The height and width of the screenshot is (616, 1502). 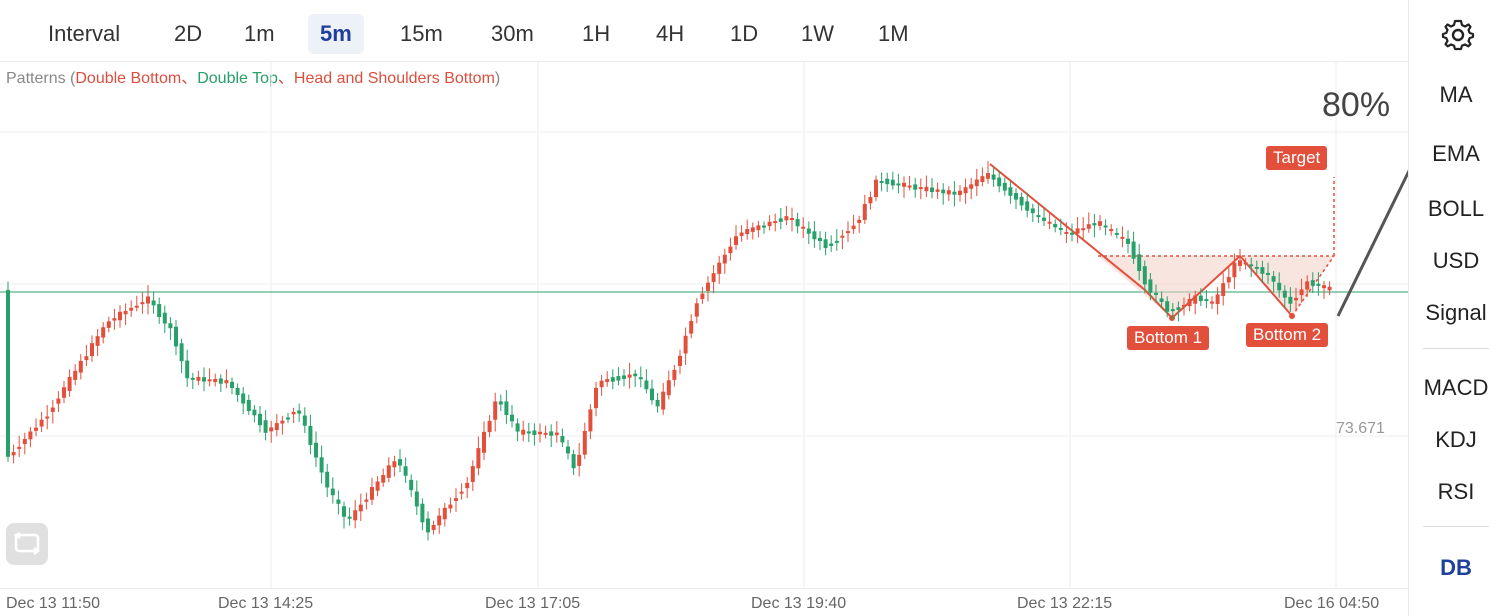 I want to click on interval-15m: 15m, so click(x=421, y=33).